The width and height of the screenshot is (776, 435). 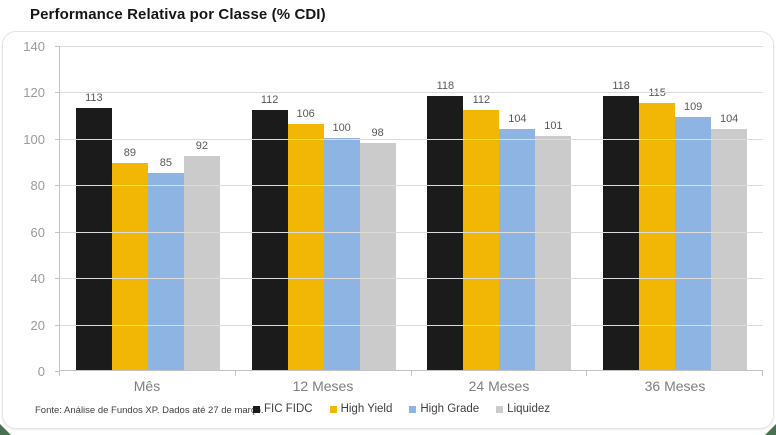 What do you see at coordinates (129, 258) in the screenshot?
I see `bar: 89` at bounding box center [129, 258].